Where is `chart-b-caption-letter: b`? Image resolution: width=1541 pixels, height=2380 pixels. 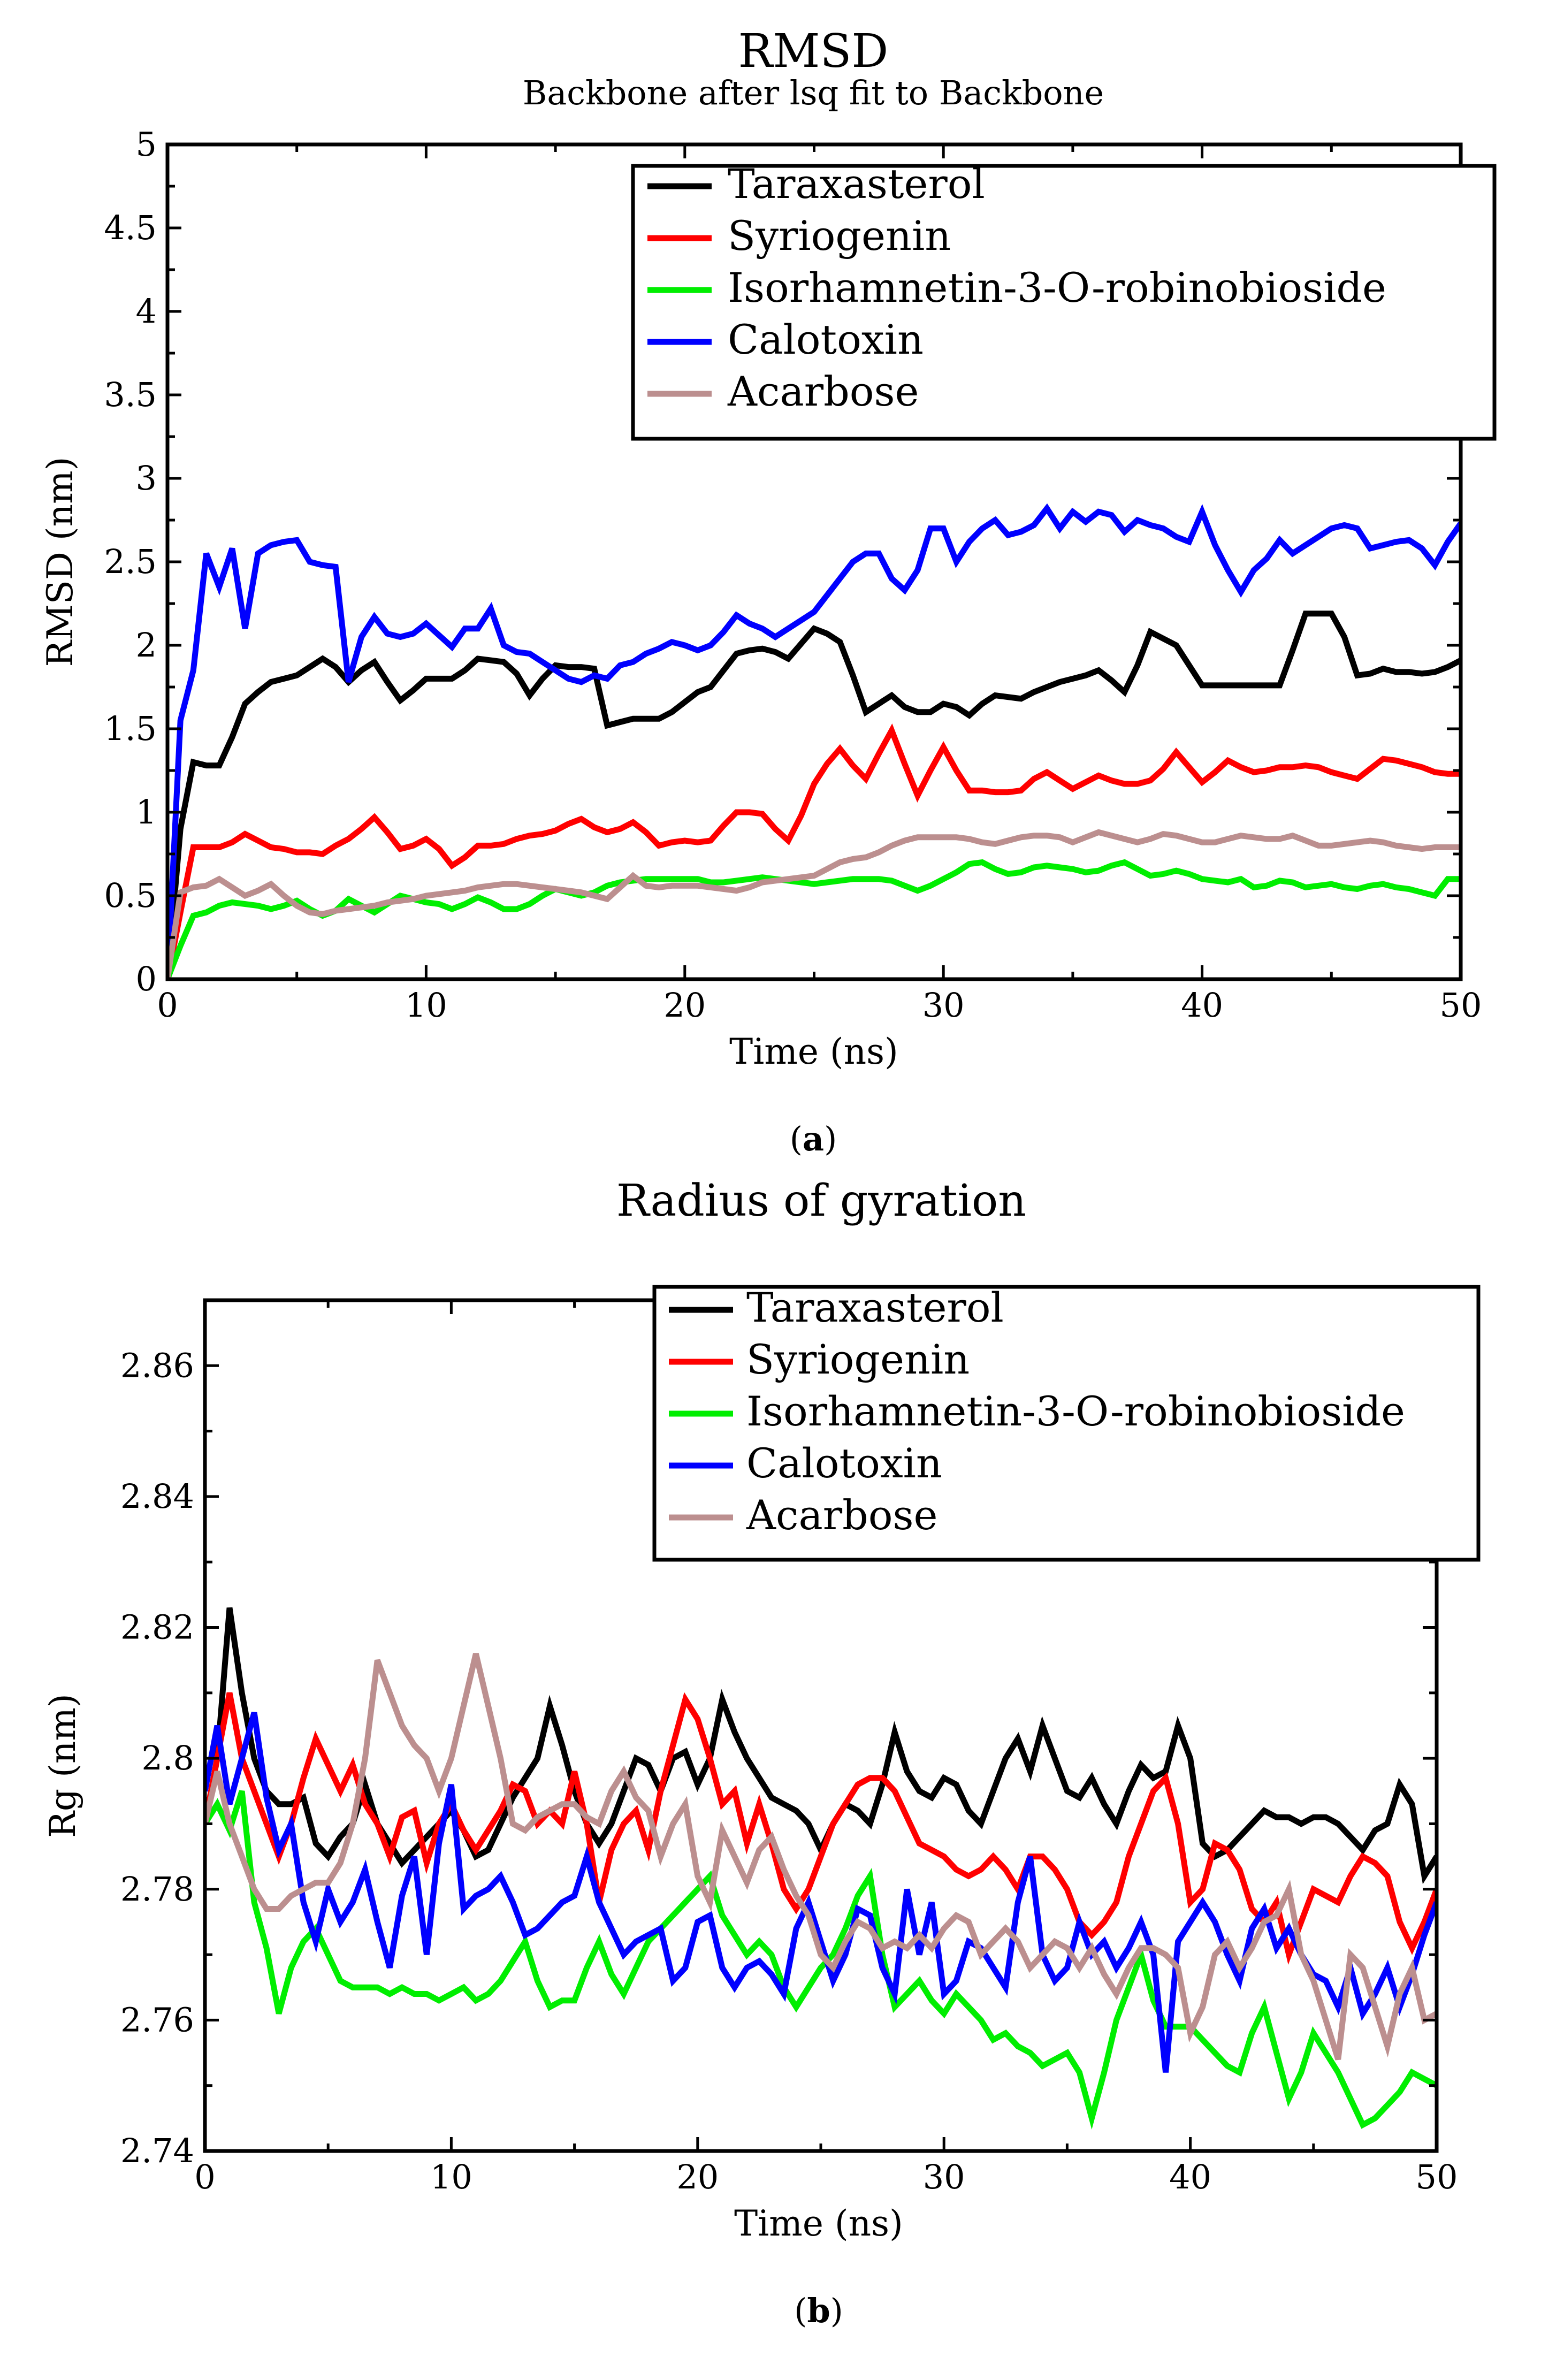
chart-b-caption-letter: b is located at coordinates (819, 2311).